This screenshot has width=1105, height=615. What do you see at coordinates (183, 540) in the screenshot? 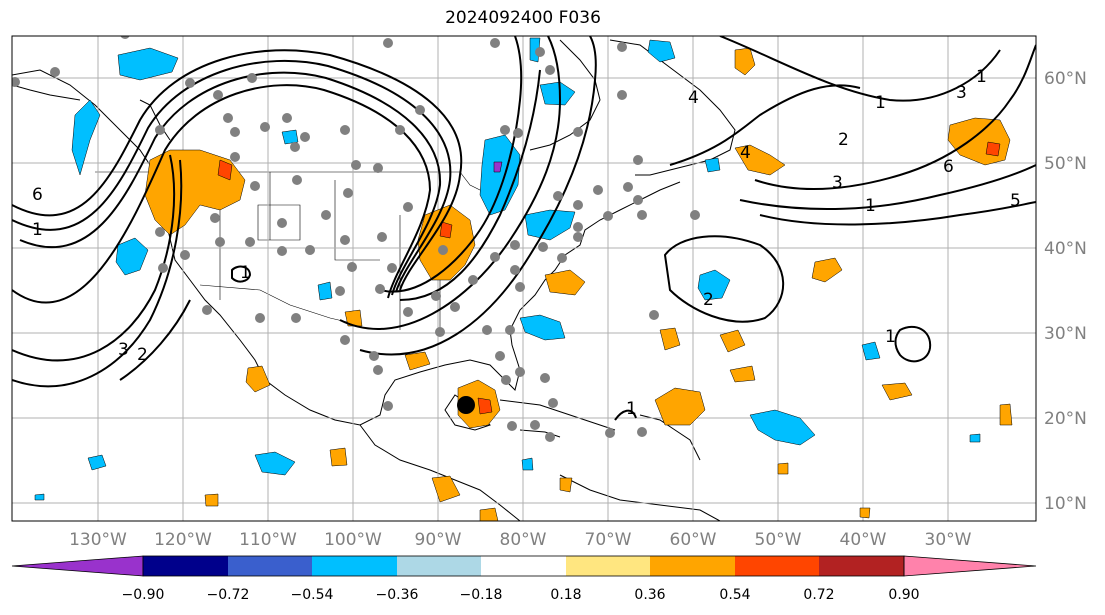
I see `lon-tick: 120°W` at bounding box center [183, 540].